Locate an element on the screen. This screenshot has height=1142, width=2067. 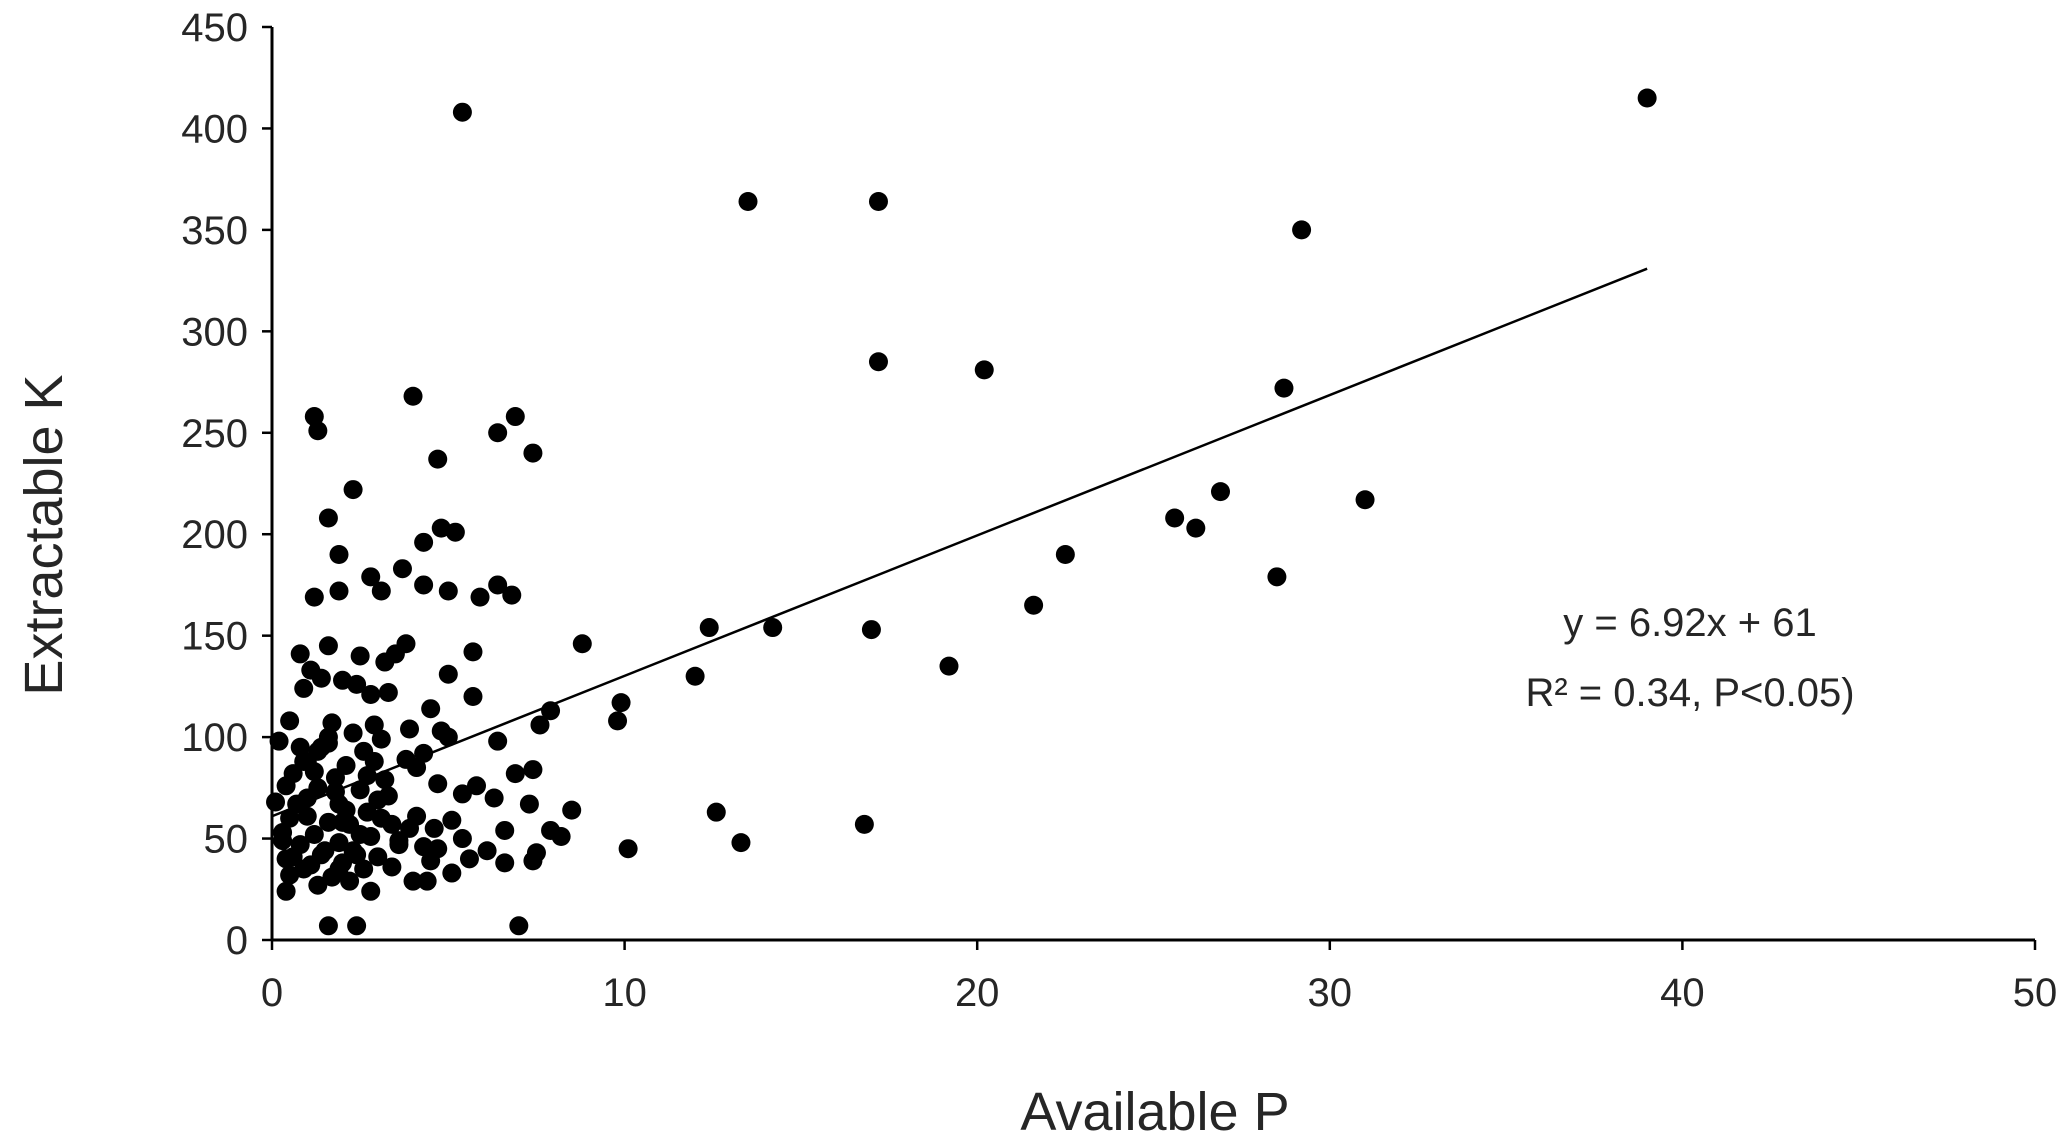
y-tick-label: 450 is located at coordinates (214, 28).